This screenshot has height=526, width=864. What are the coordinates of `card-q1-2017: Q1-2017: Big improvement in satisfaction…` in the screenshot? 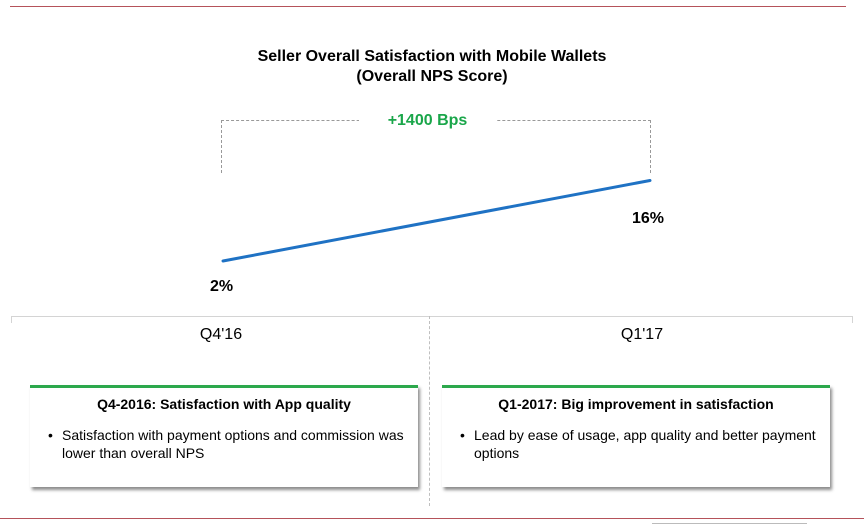 It's located at (636, 436).